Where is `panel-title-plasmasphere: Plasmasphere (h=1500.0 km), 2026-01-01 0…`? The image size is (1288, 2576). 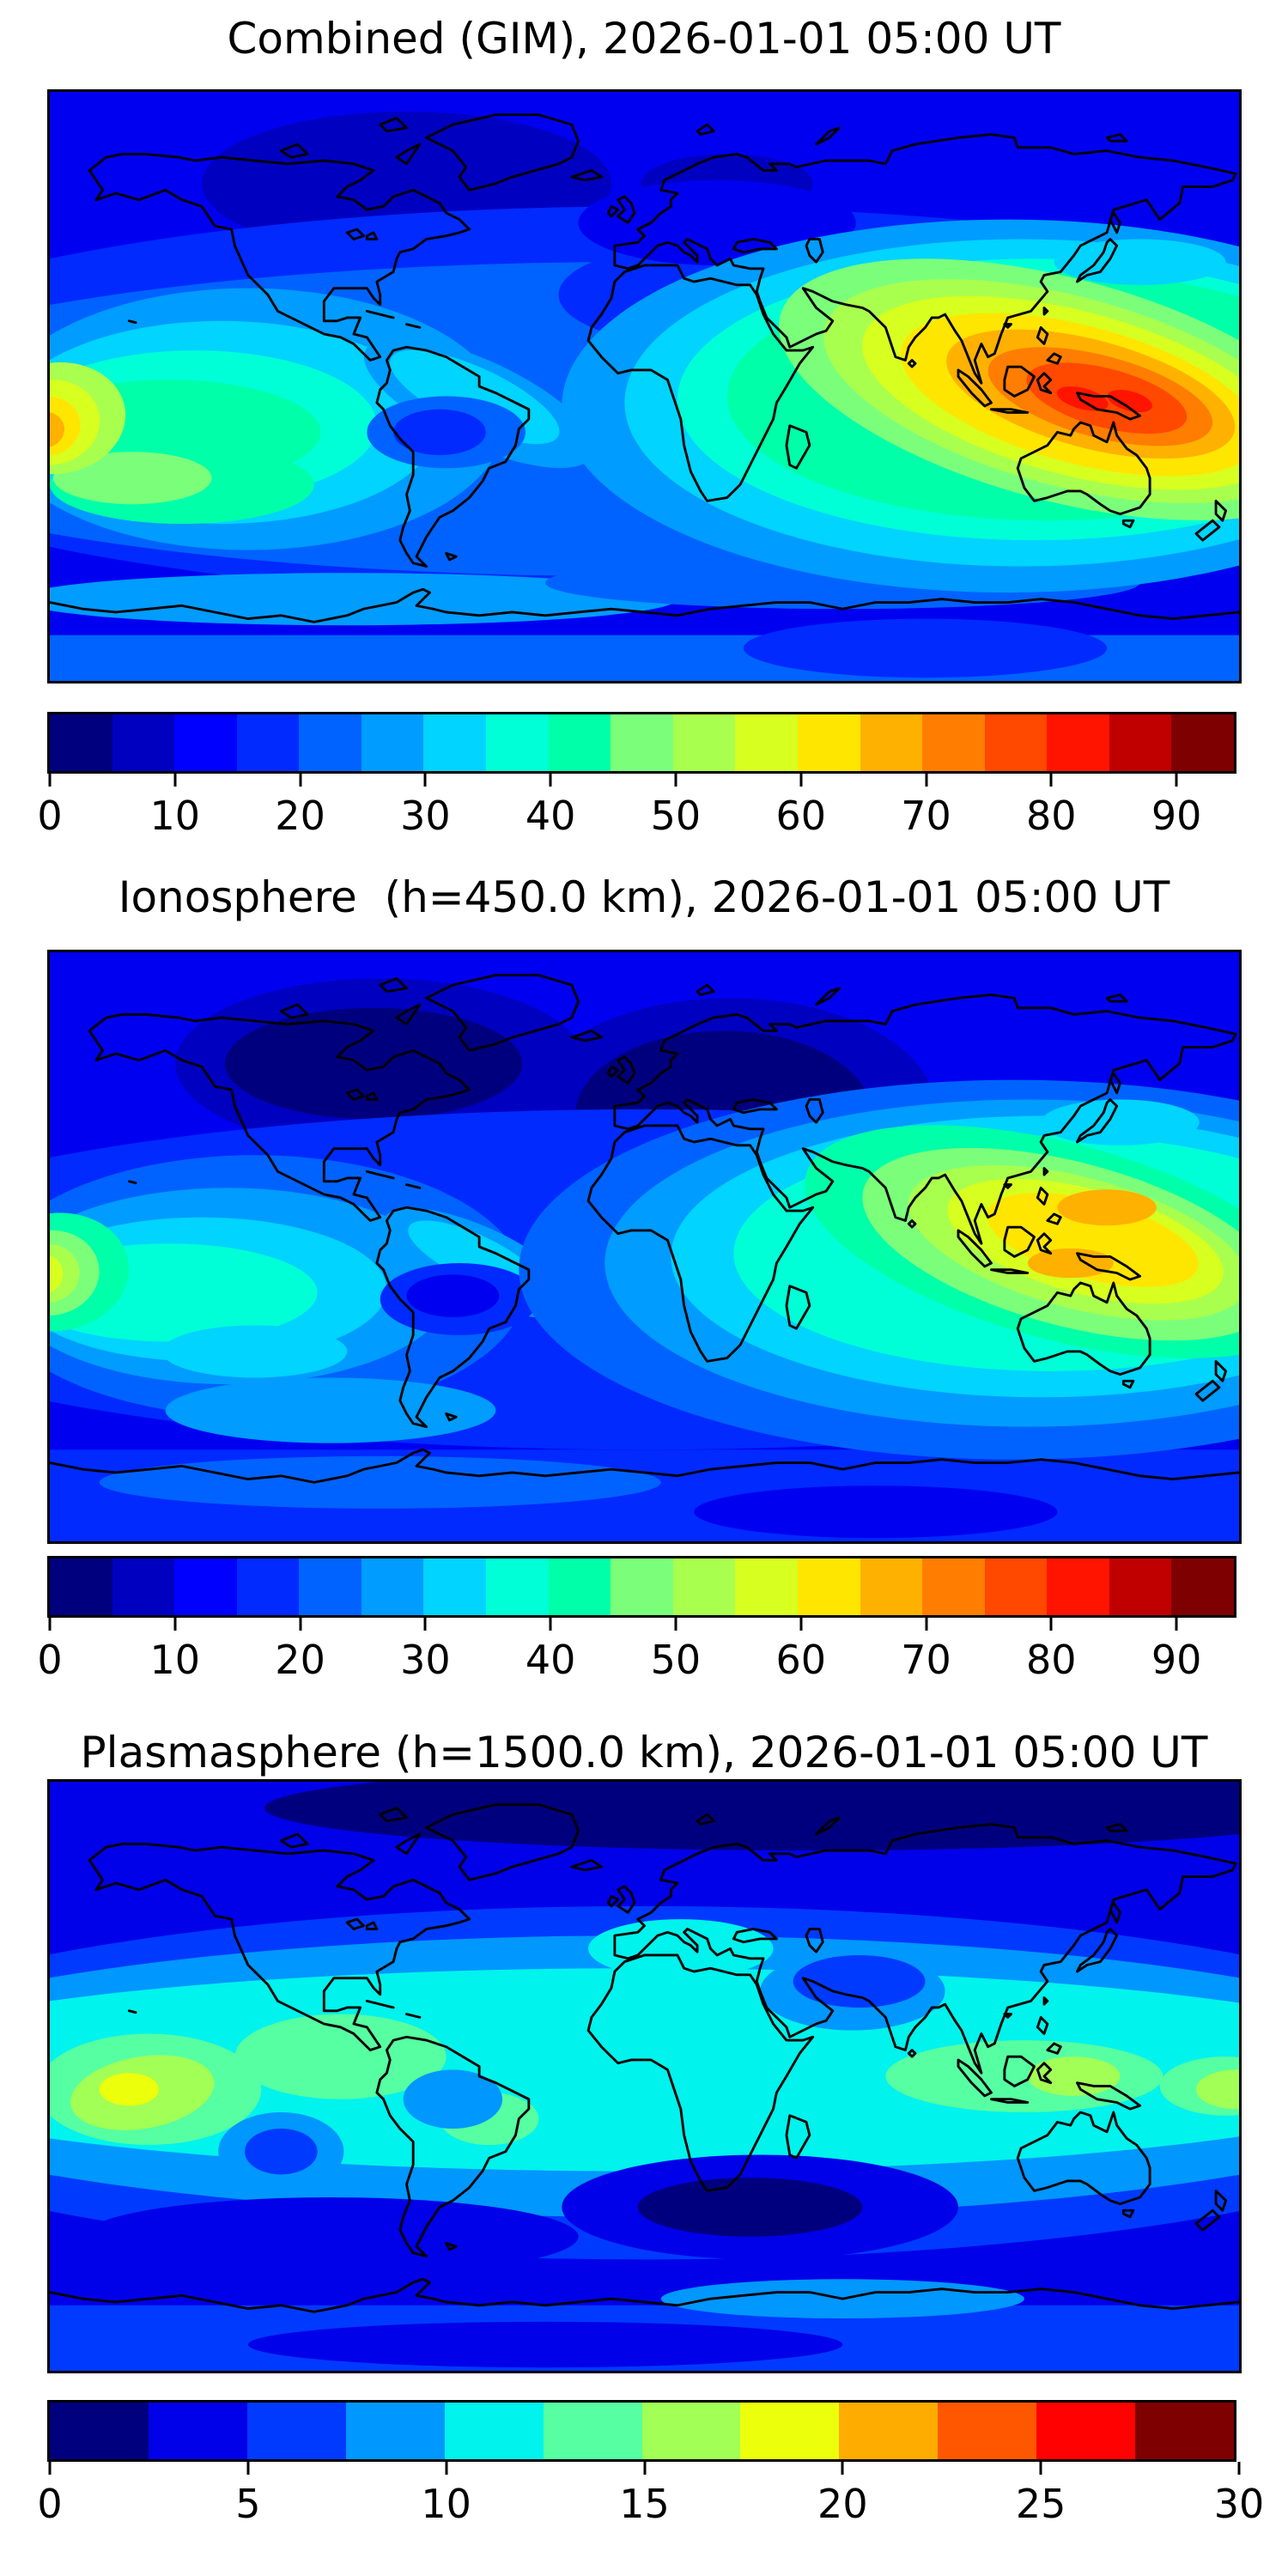 panel-title-plasmasphere: Plasmasphere (h=1500.0 km), 2026-01-01 0… is located at coordinates (644, 1752).